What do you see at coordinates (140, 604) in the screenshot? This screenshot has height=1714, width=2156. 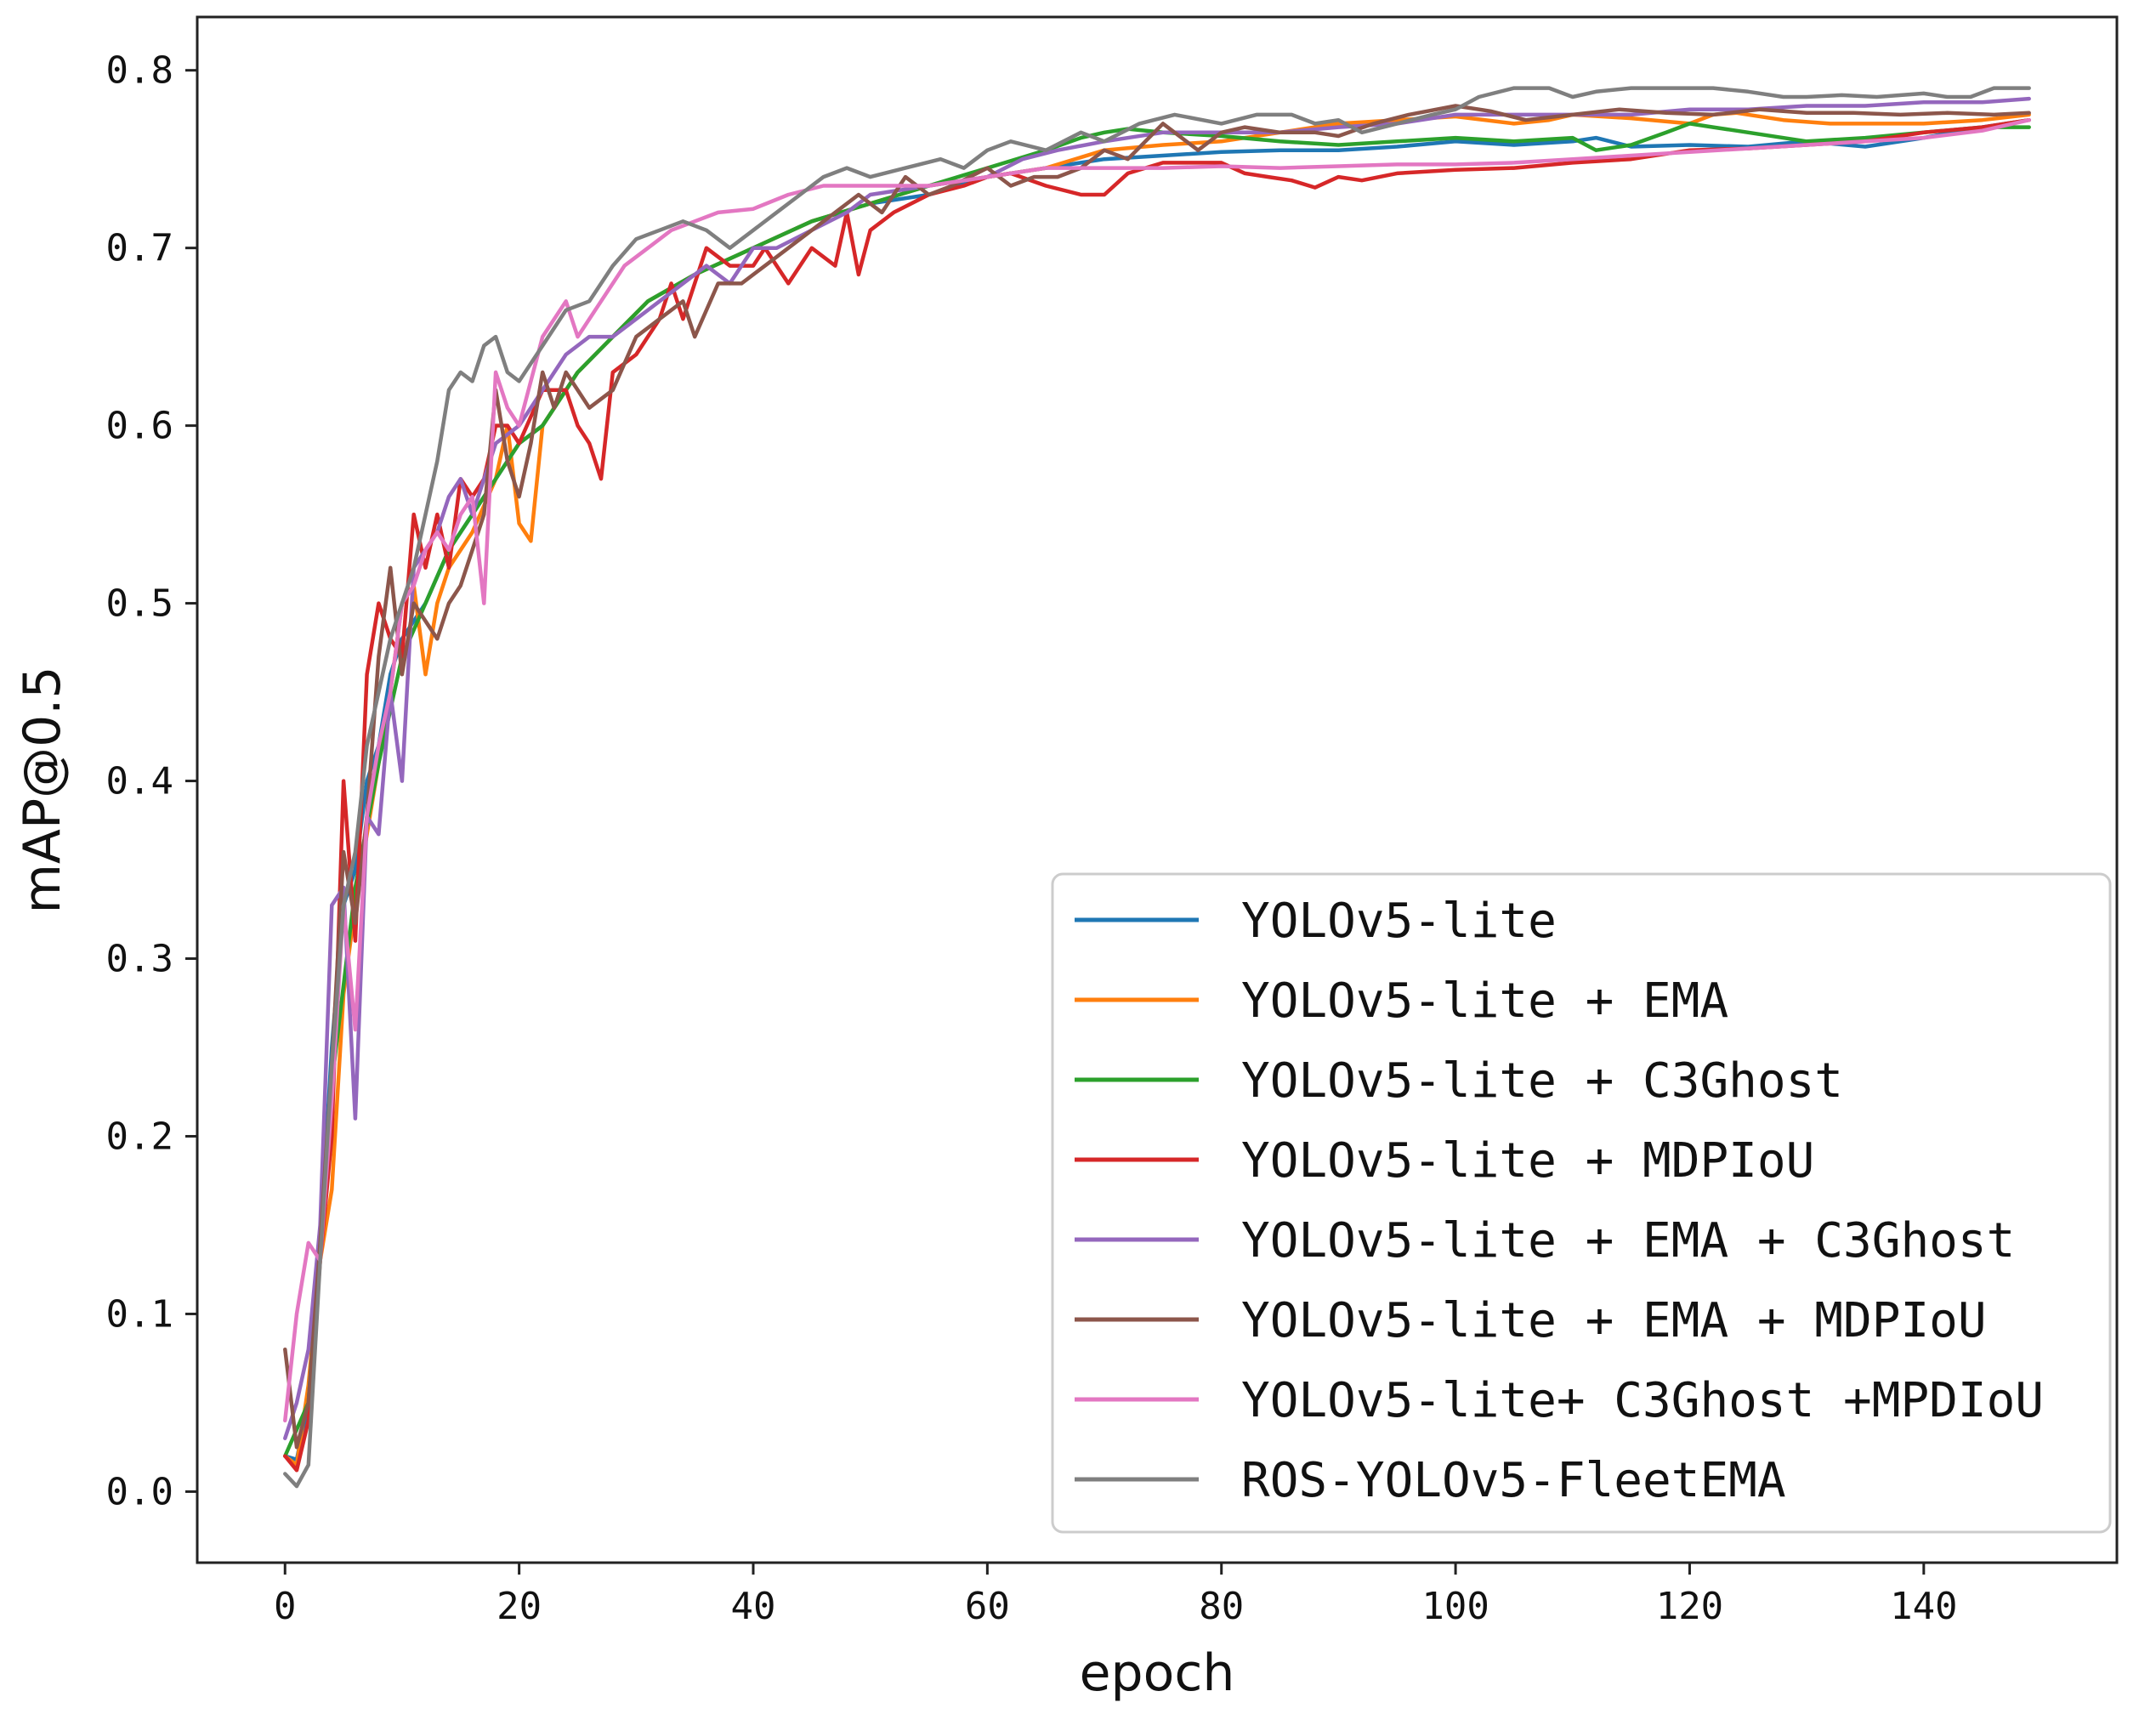 I see `y-tick-label: 0.5` at bounding box center [140, 604].